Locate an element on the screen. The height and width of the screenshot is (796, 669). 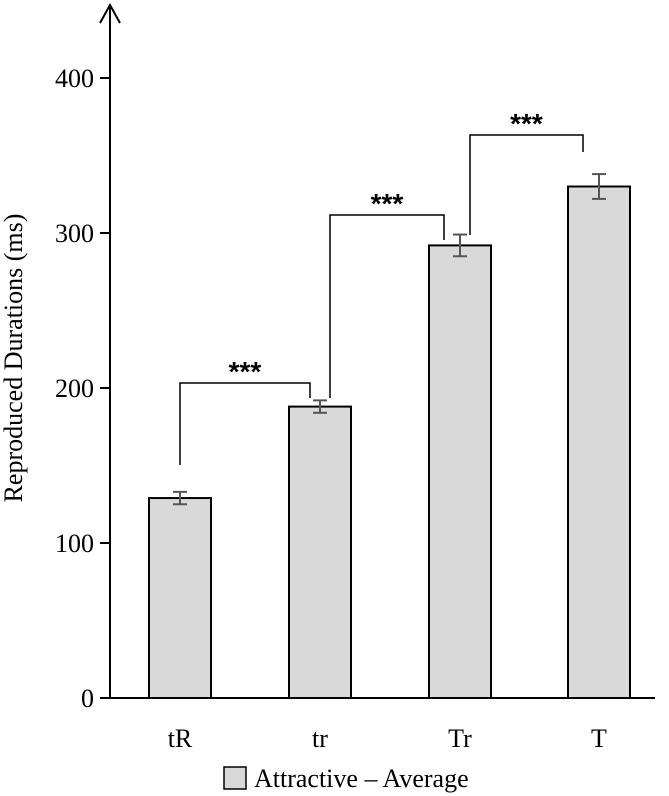
y-tick-label: 400 is located at coordinates (74, 78).